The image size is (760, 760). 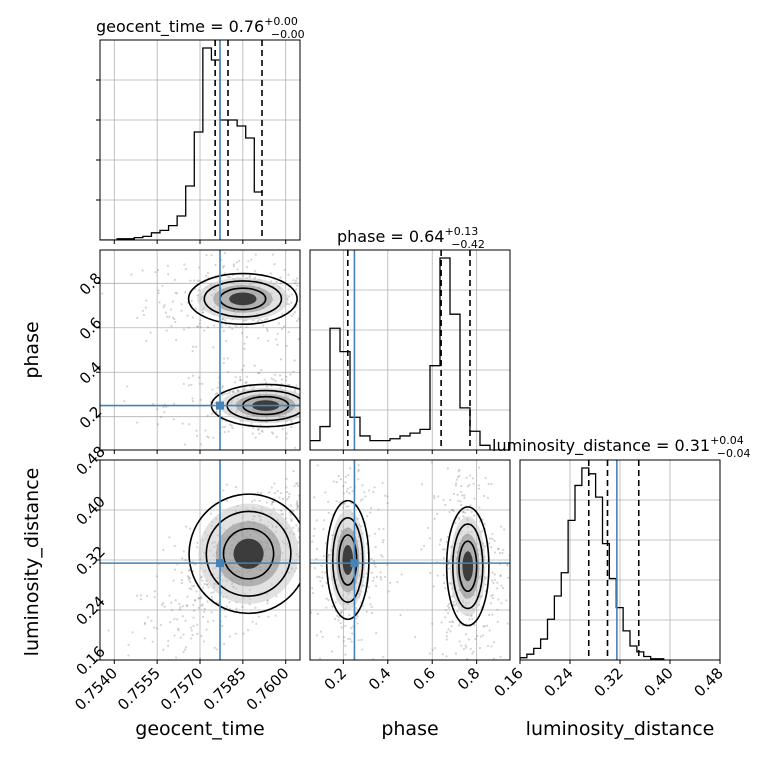 What do you see at coordinates (91, 418) in the screenshot?
I see `ytick-label-phase: 0.2` at bounding box center [91, 418].